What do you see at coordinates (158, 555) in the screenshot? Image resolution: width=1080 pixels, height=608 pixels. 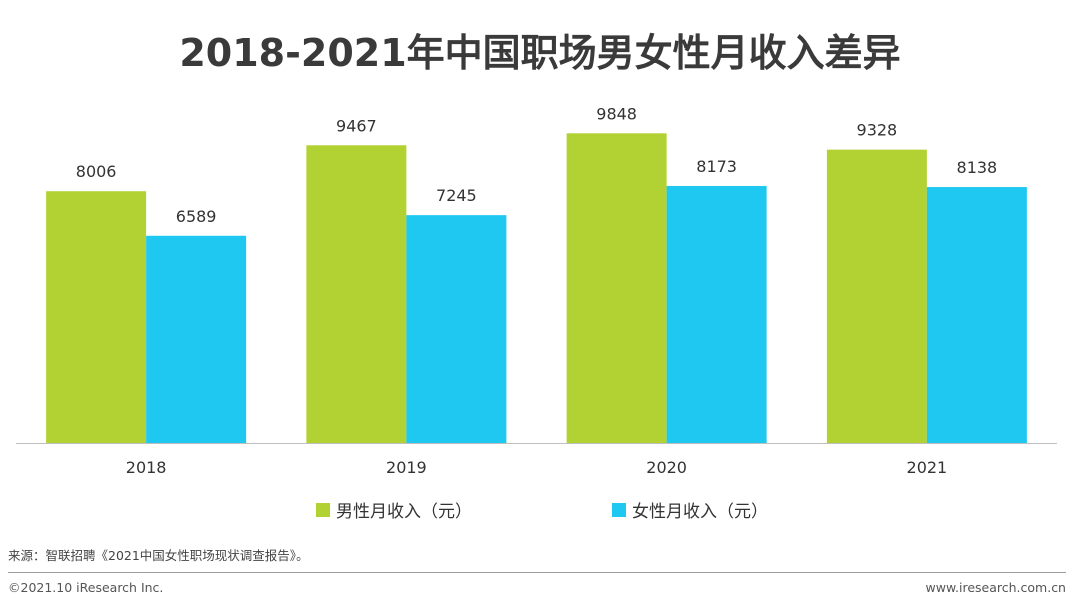 I see `source-note: 来源：智联招聘《2021中国女性职场现状调查报告》。` at bounding box center [158, 555].